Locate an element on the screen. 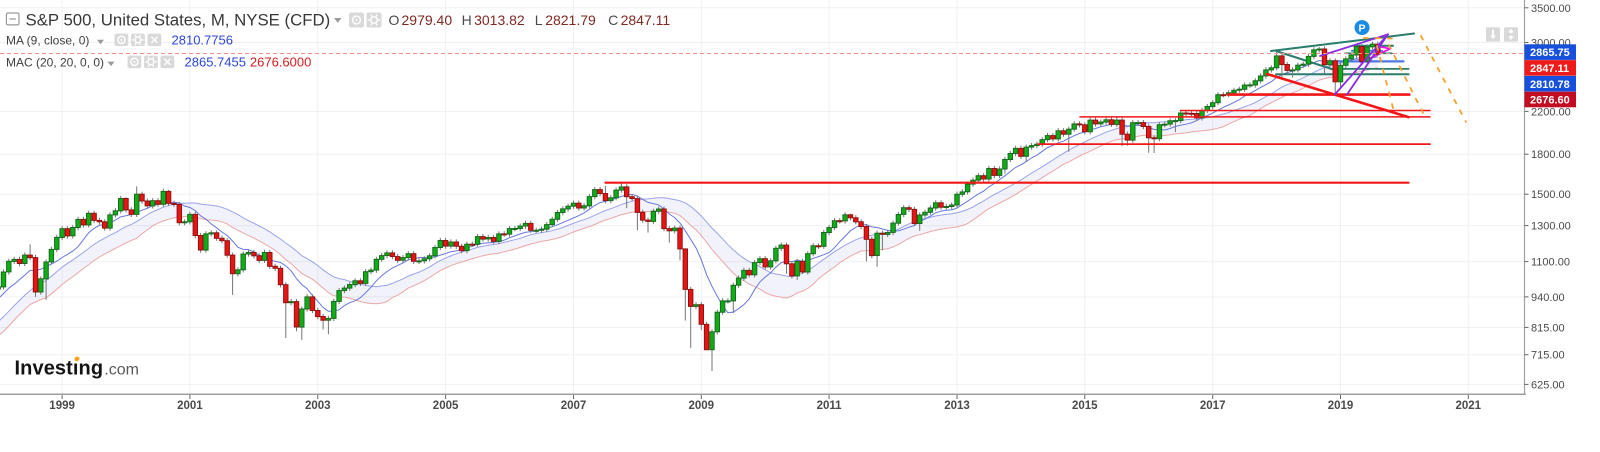  svg-text: MAC (20, 20, 0, 0) is located at coordinates (55, 62).